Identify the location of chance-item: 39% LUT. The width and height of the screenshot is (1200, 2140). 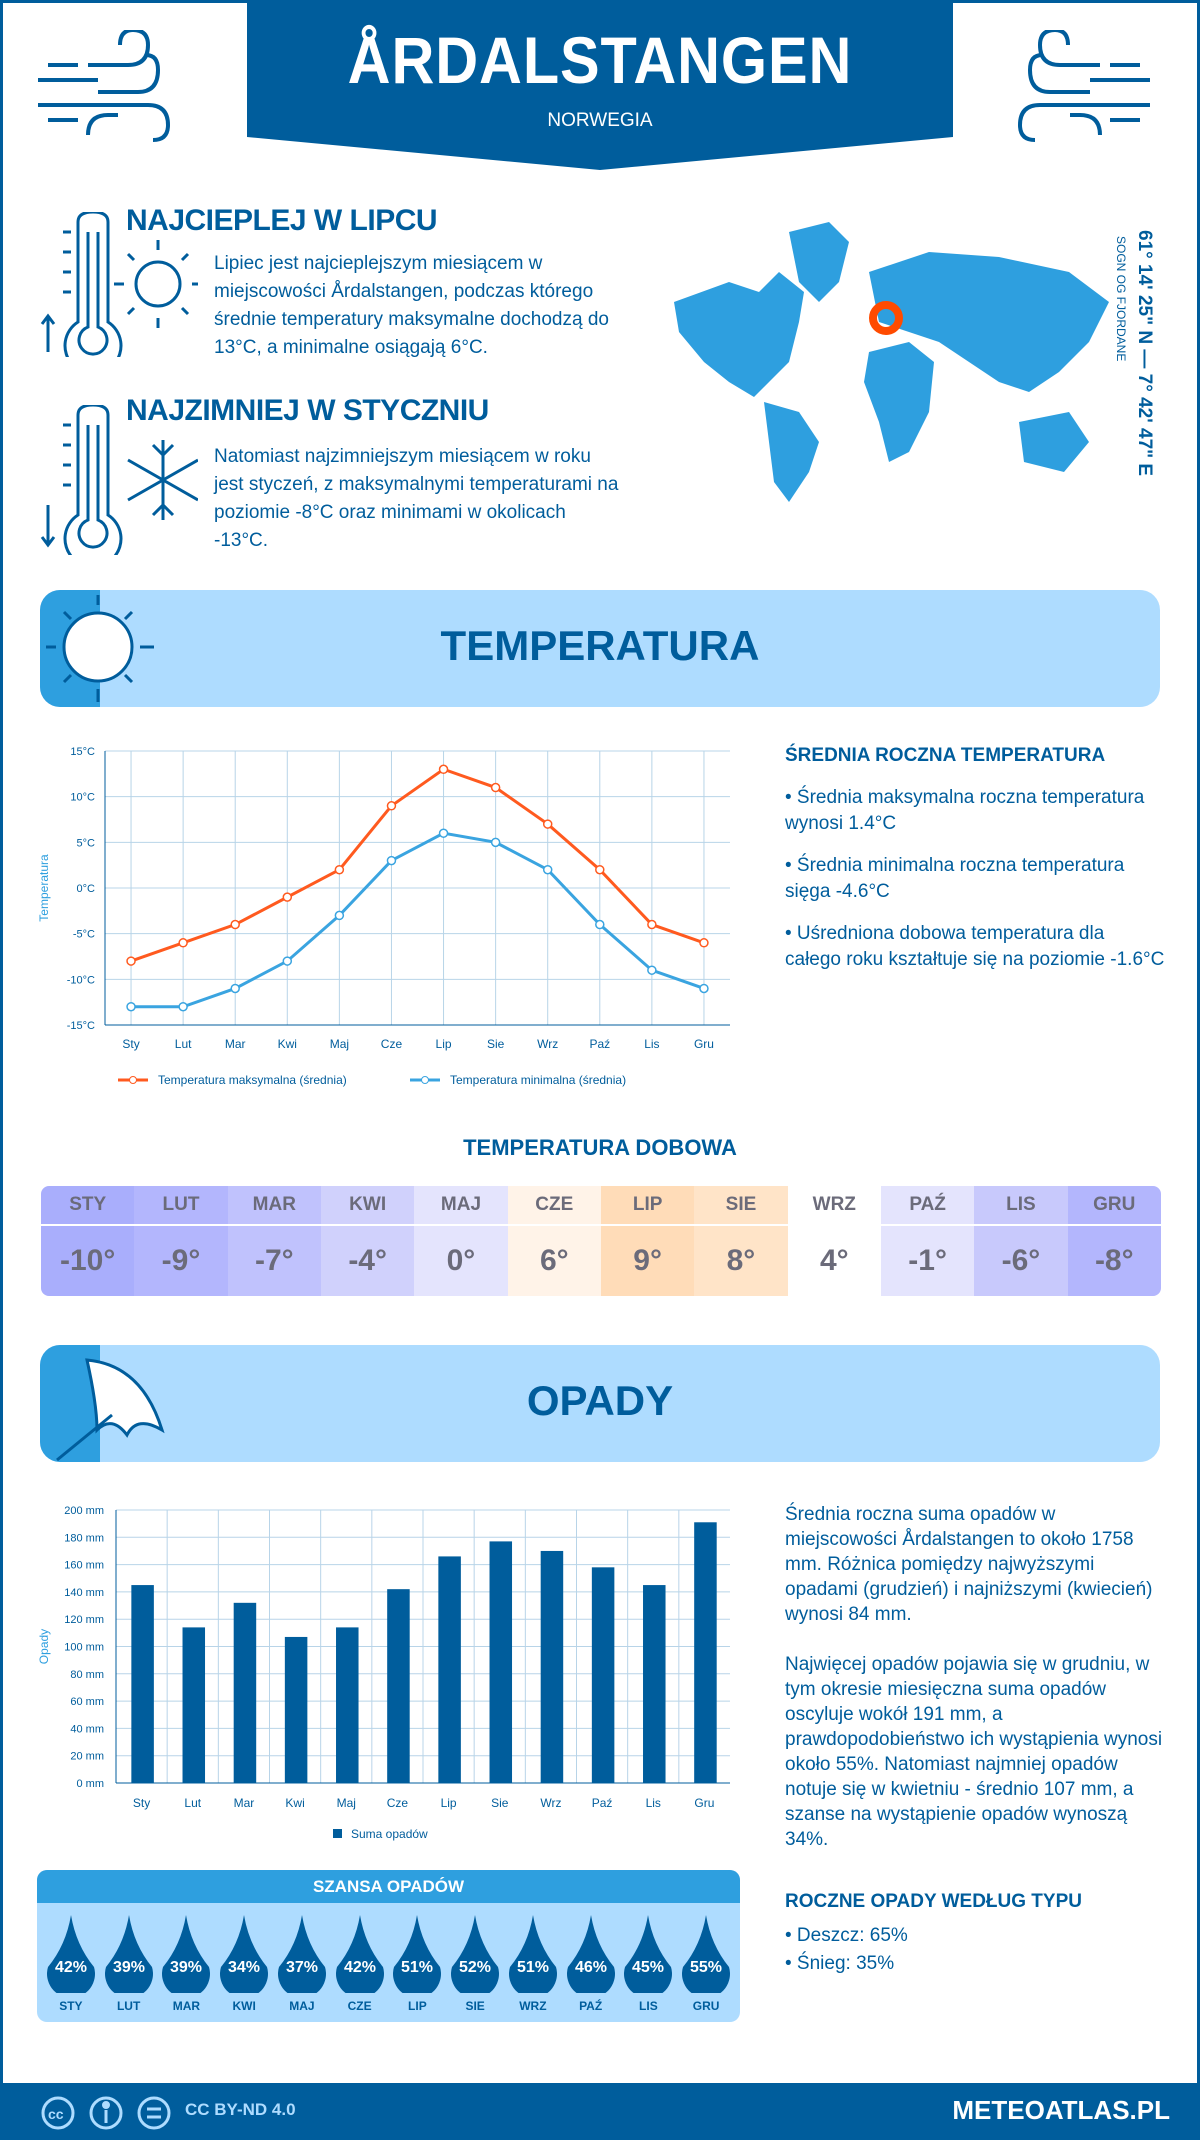
(129, 1958).